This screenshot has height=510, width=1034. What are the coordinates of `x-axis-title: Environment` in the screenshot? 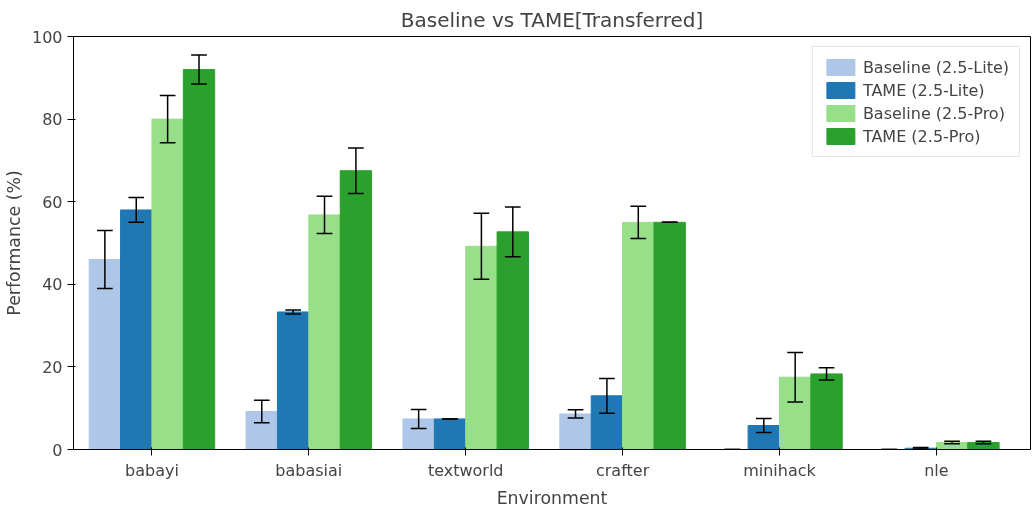 It's located at (552, 497).